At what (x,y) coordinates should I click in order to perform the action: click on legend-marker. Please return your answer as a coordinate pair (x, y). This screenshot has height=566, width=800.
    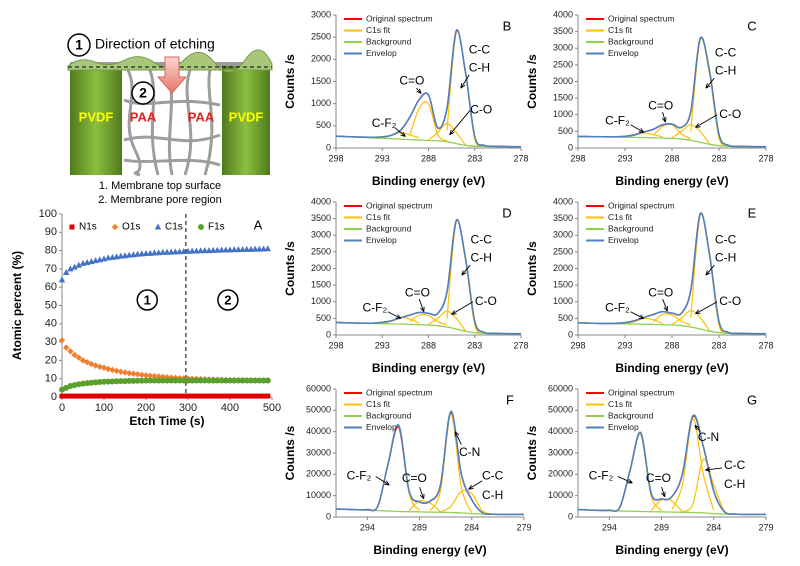
    Looking at the image, I should click on (72, 227).